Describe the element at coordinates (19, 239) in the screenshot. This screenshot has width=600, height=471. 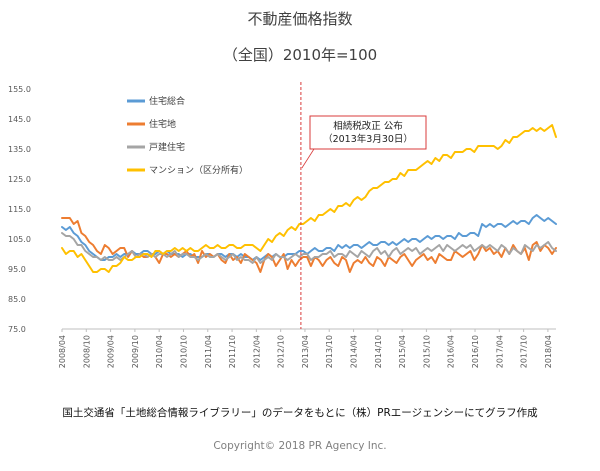
I see `y-tick-label: 105.0` at that location.